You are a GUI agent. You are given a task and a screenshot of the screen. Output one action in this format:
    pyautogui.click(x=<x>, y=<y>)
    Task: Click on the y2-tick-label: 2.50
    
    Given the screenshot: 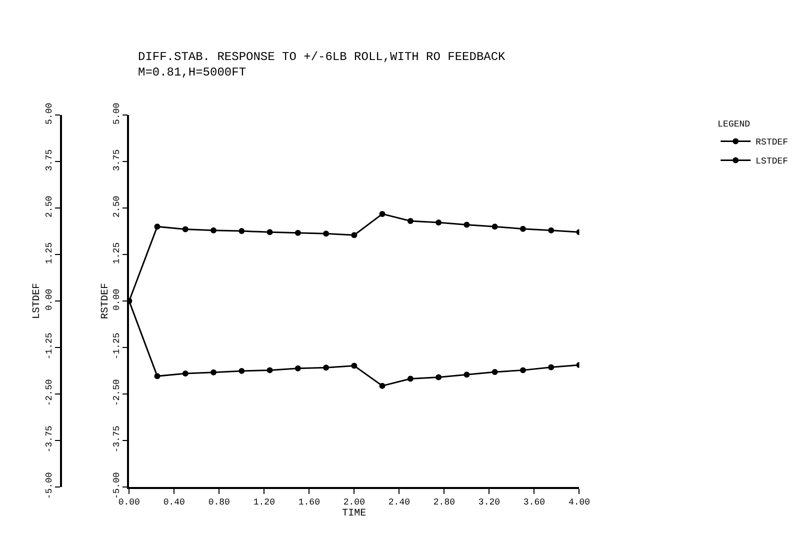 What is the action you would take?
    pyautogui.click(x=117, y=207)
    